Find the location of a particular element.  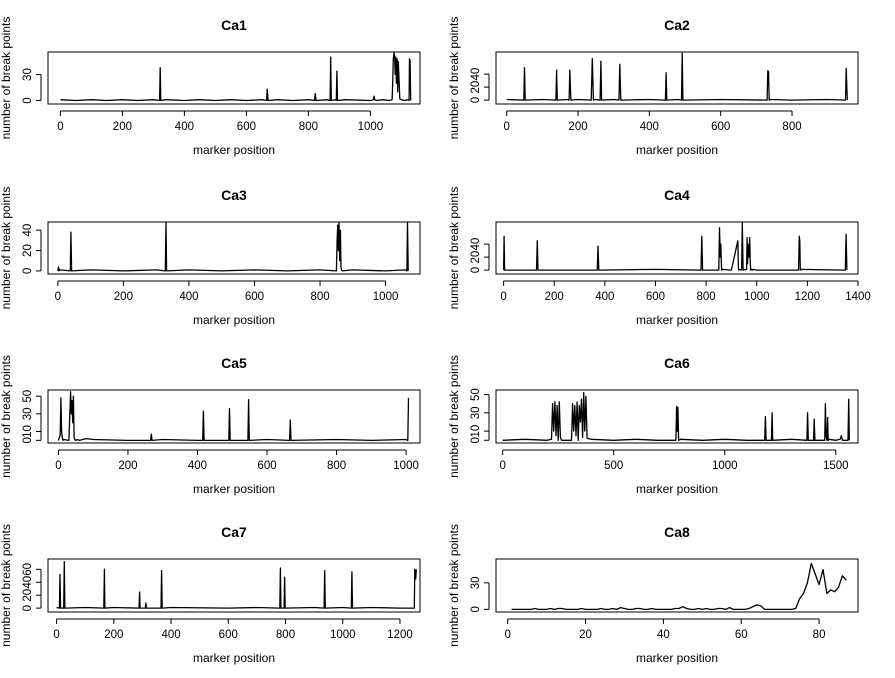

panel-title: Ca6 is located at coordinates (677, 363).